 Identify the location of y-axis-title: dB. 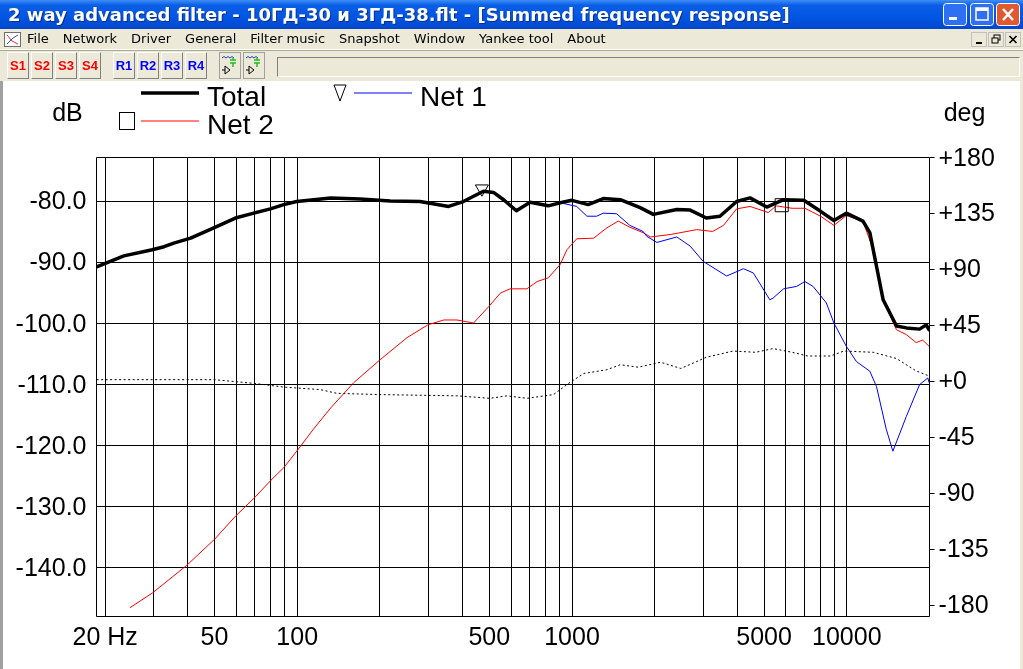
(67, 111).